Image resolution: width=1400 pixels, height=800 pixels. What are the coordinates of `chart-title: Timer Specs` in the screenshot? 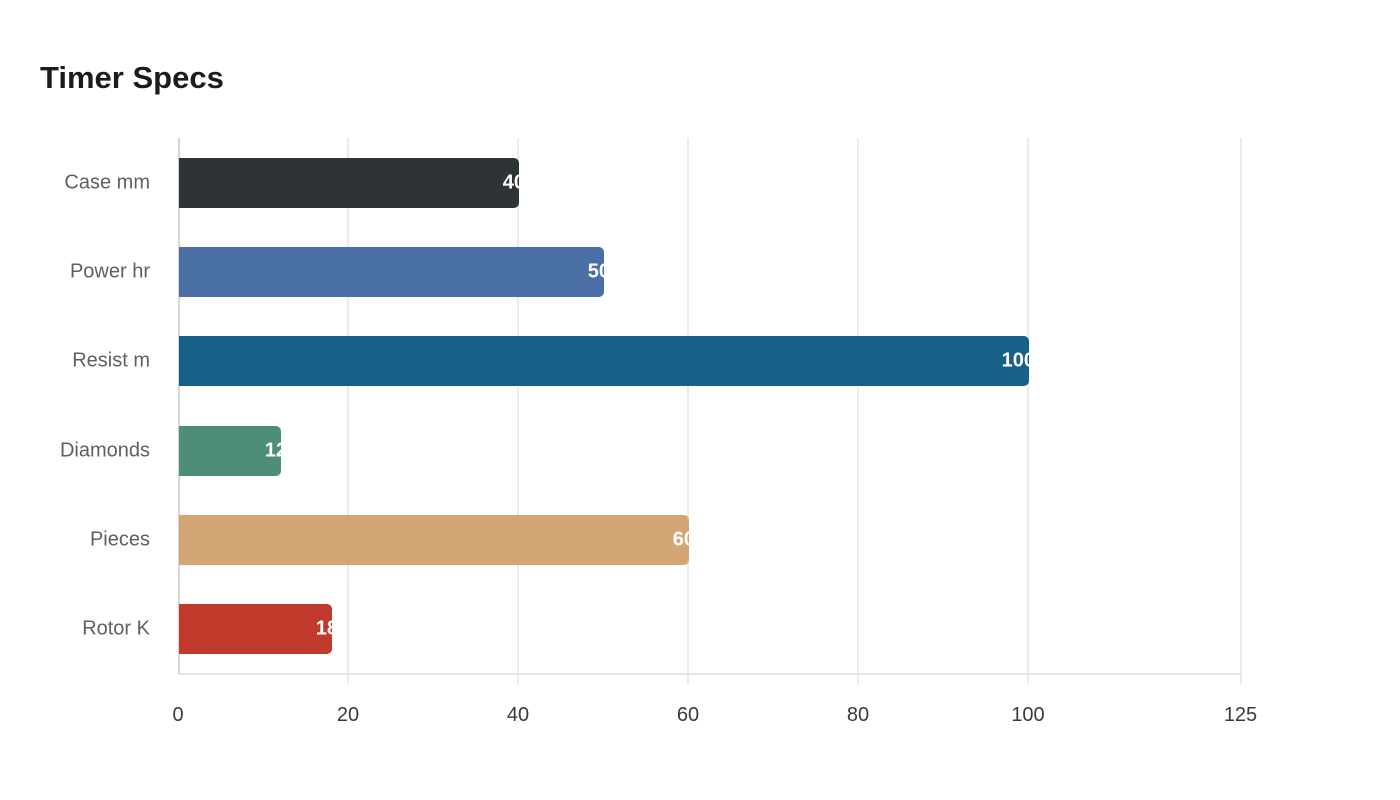 It's located at (132, 77).